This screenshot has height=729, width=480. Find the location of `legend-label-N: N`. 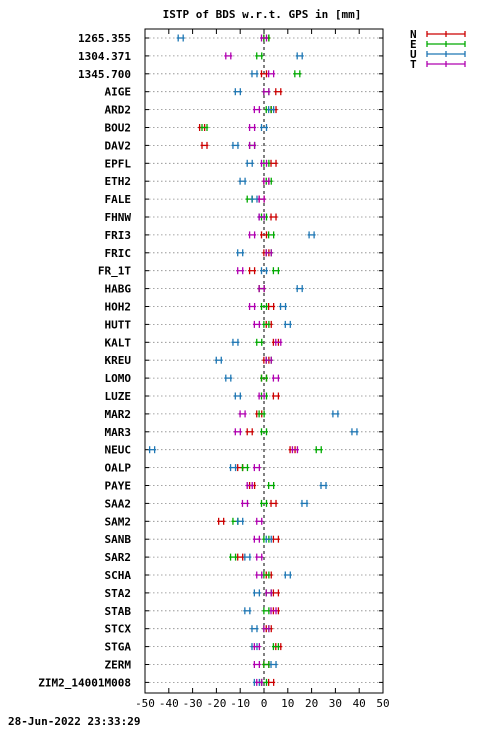

legend-label-N: N is located at coordinates (413, 34).